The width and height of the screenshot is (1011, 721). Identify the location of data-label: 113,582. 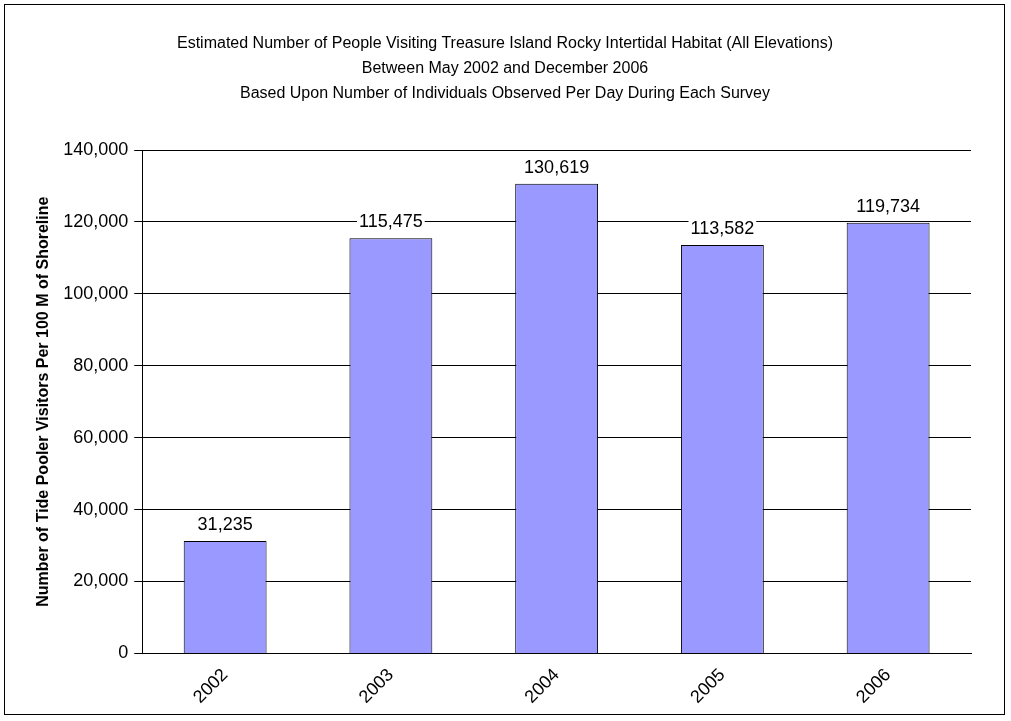
(722, 227).